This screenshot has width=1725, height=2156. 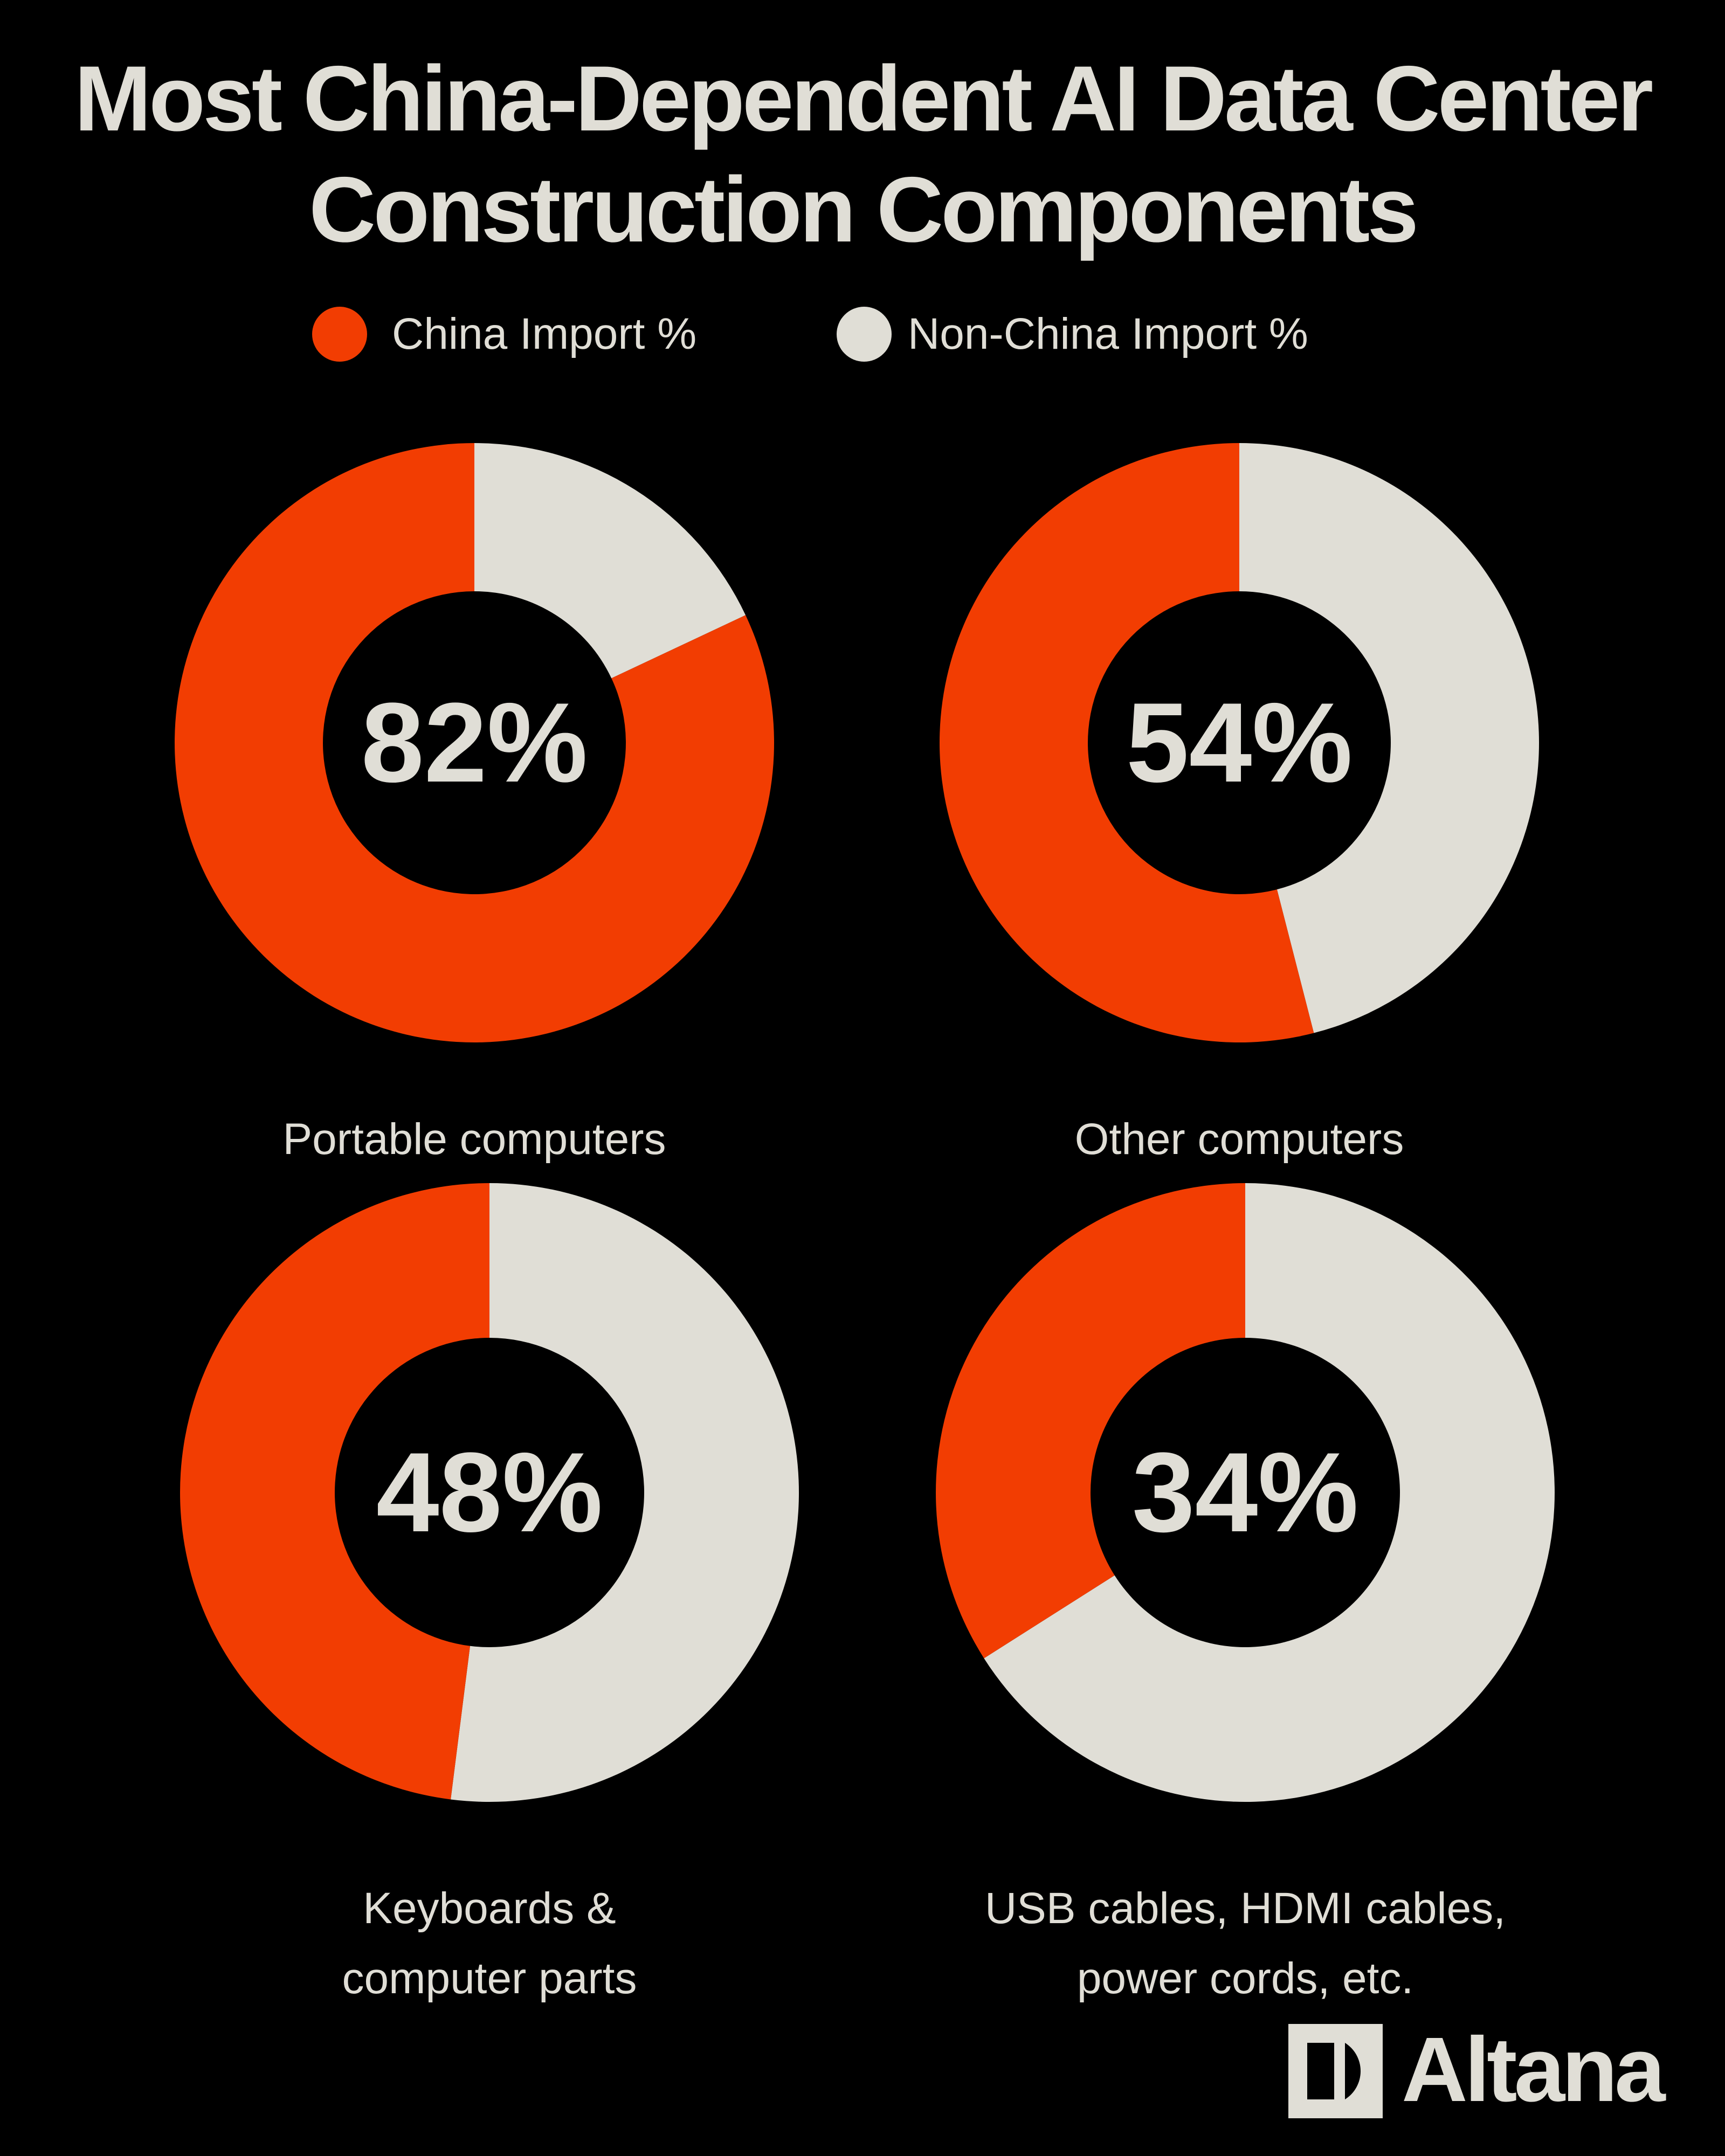 What do you see at coordinates (1534, 2070) in the screenshot?
I see `brand-name: Altana` at bounding box center [1534, 2070].